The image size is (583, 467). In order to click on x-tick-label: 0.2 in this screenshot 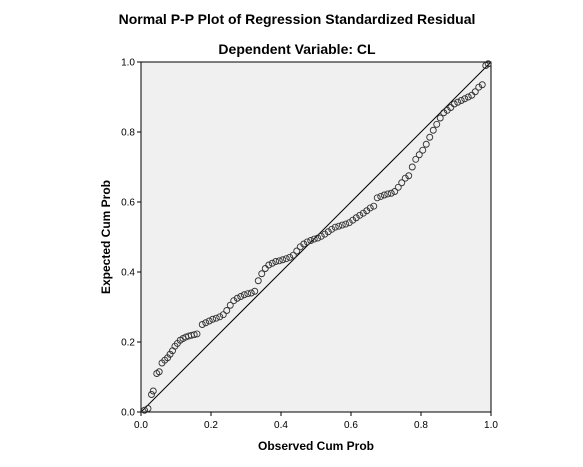, I will do `click(211, 425)`.